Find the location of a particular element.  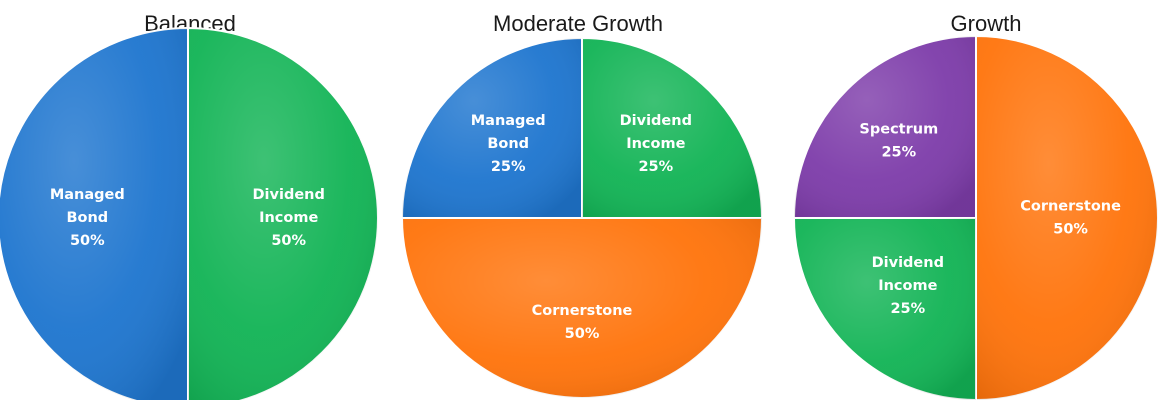

slice-label: Spectrum 25% is located at coordinates (898, 140).